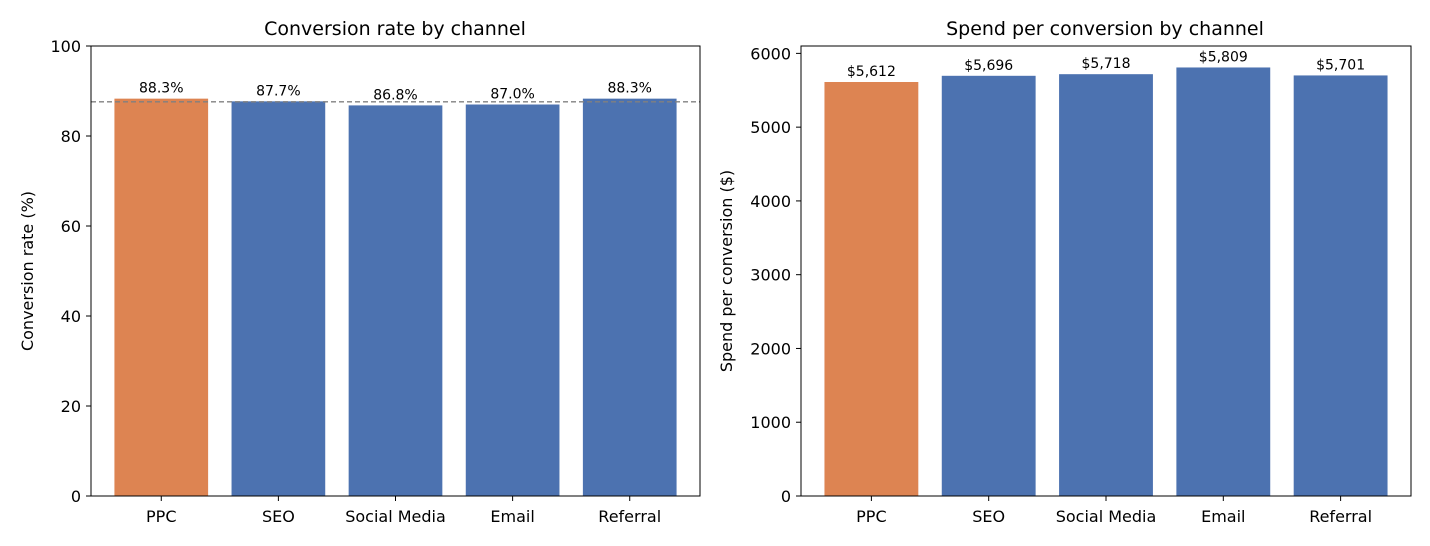  Describe the element at coordinates (770, 275) in the screenshot. I see `y-tick-label: 3000` at that location.